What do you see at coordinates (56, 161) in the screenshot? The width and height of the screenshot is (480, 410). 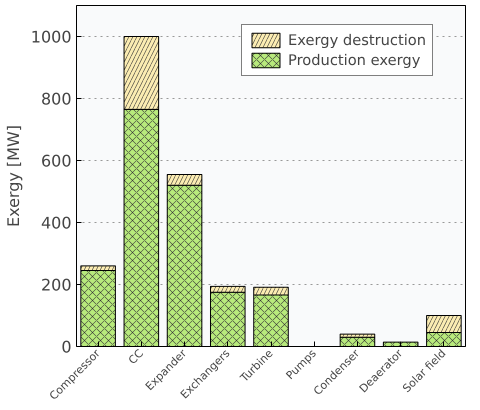 I see `y-tick-label: 600` at bounding box center [56, 161].